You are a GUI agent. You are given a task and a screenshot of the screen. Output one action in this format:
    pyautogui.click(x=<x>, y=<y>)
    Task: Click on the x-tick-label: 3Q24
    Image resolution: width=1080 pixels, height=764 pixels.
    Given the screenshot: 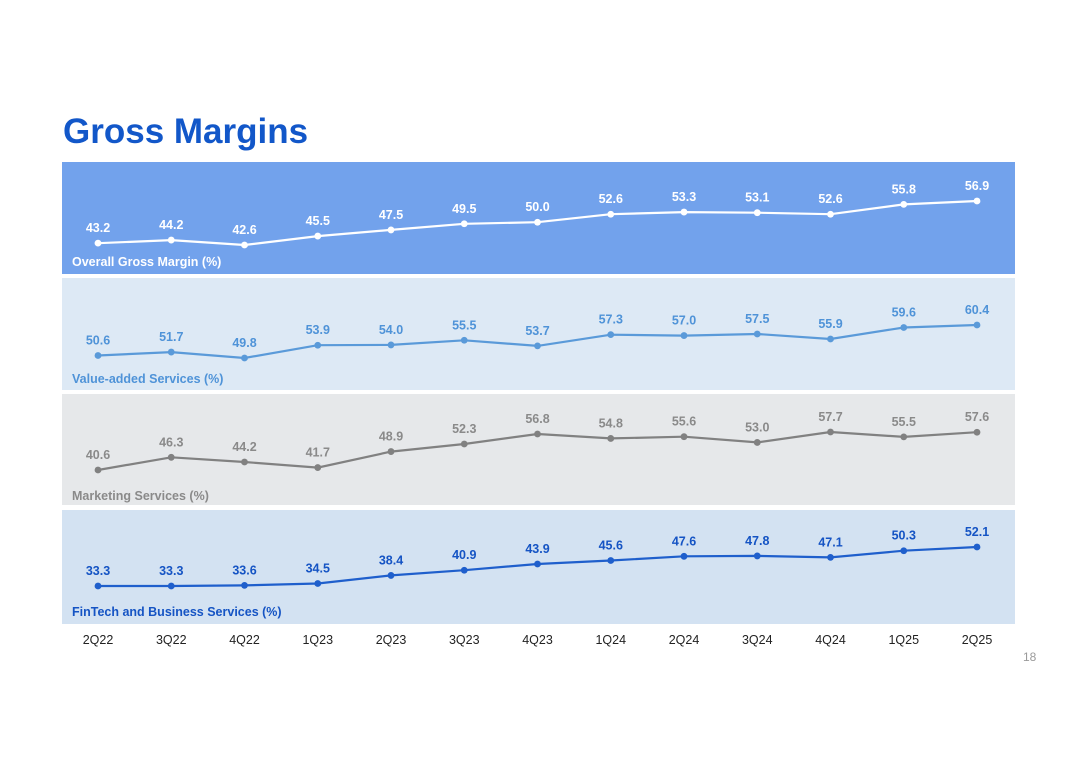 What is the action you would take?
    pyautogui.click(x=757, y=640)
    